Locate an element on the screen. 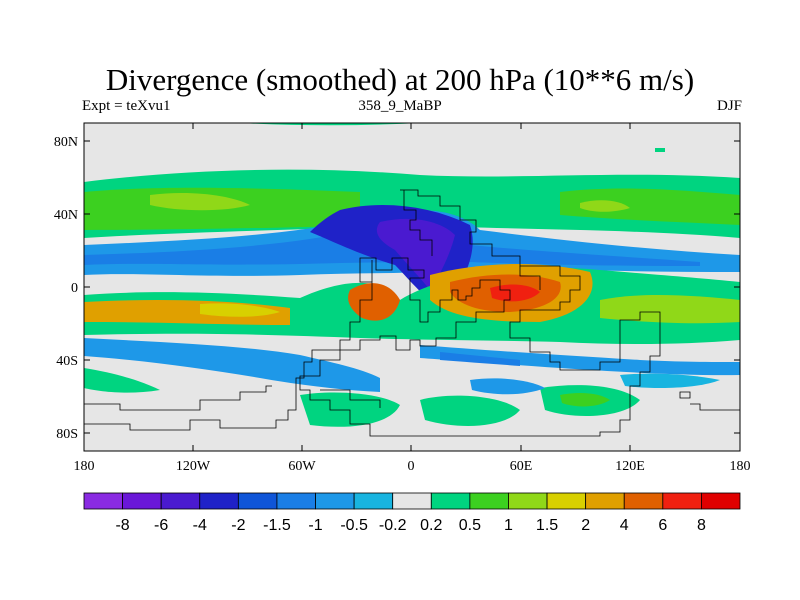 The height and width of the screenshot is (600, 800). y-tick-label: 40S is located at coordinates (67, 361).